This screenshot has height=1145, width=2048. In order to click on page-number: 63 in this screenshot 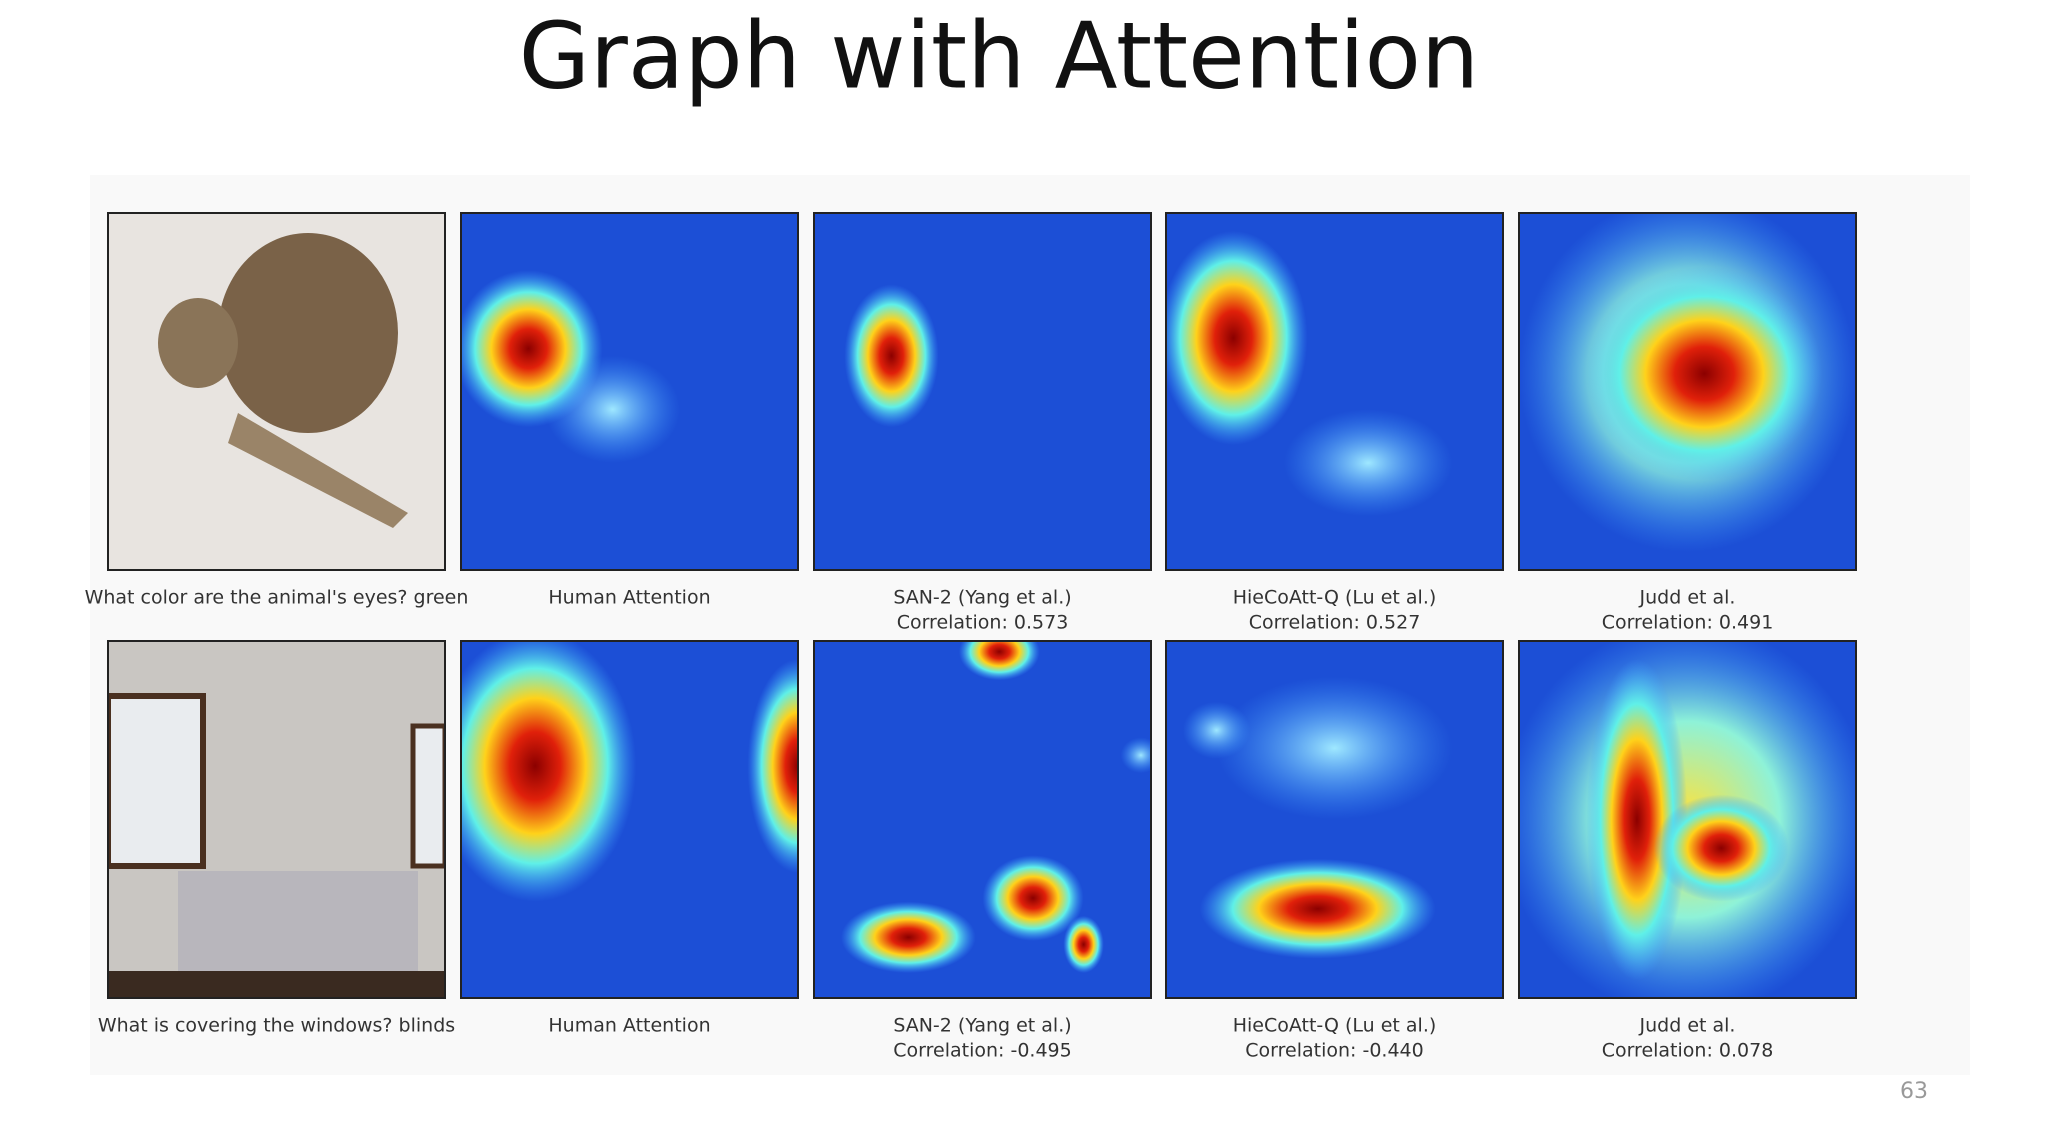, I will do `click(1914, 1091)`.